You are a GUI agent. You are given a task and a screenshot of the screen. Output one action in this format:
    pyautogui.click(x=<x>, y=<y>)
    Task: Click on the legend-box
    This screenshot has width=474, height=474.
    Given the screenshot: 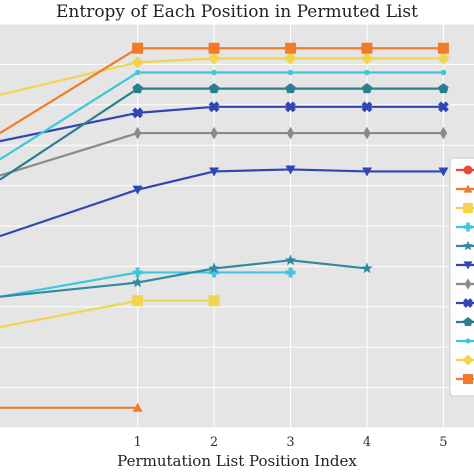 What is the action you would take?
    pyautogui.click(x=461, y=277)
    